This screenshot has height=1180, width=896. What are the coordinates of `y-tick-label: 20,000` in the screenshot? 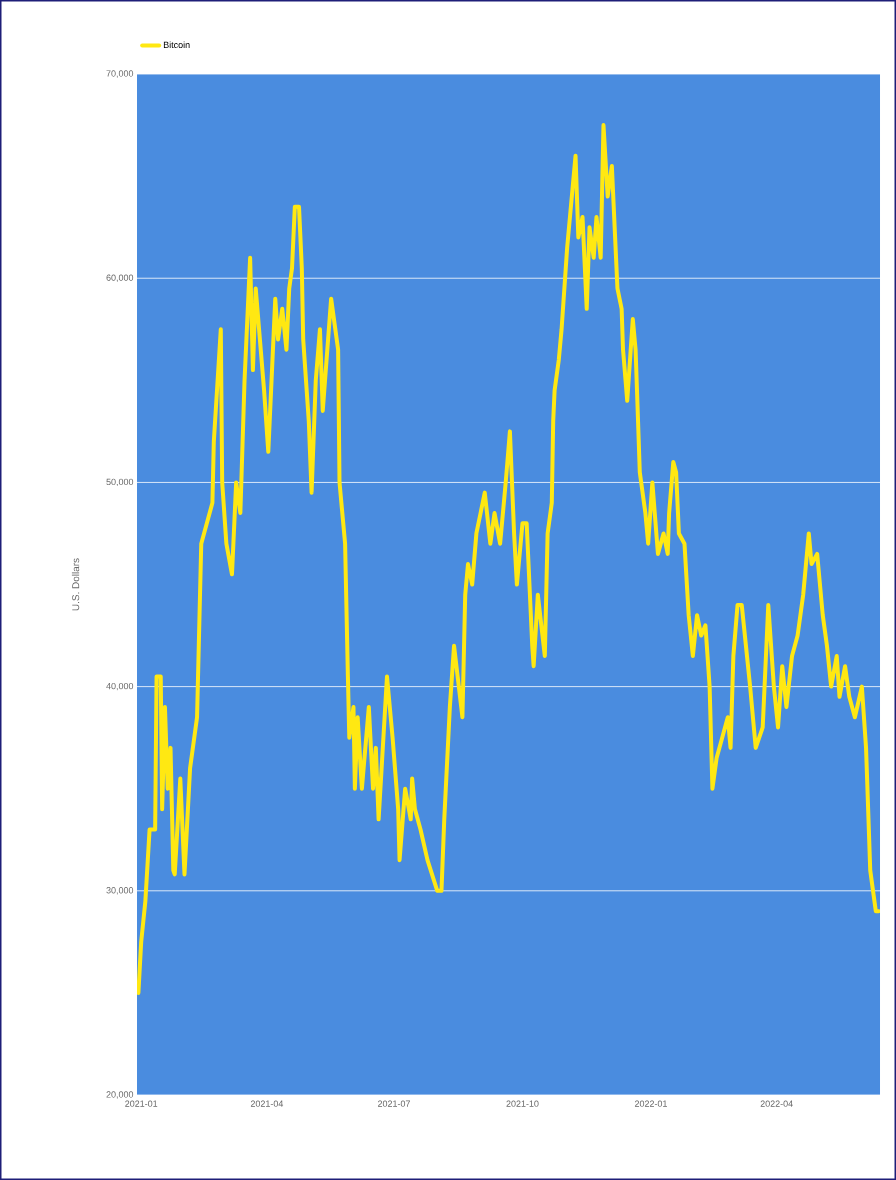 It's located at (120, 1095).